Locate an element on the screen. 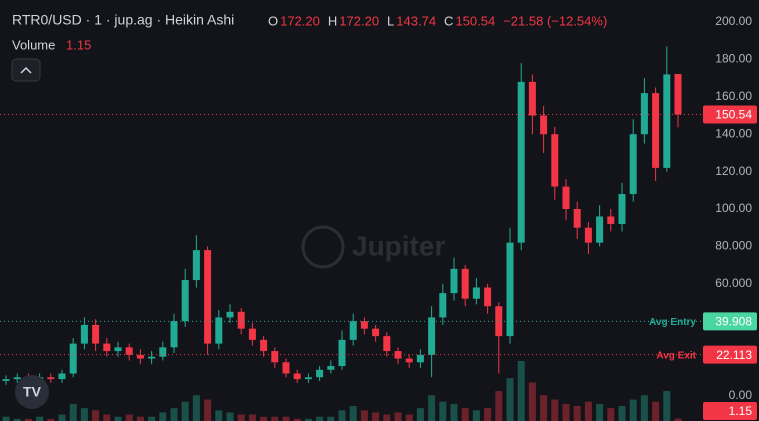 This screenshot has height=421, width=759. y-tick-label: 80.000 is located at coordinates (733, 246).